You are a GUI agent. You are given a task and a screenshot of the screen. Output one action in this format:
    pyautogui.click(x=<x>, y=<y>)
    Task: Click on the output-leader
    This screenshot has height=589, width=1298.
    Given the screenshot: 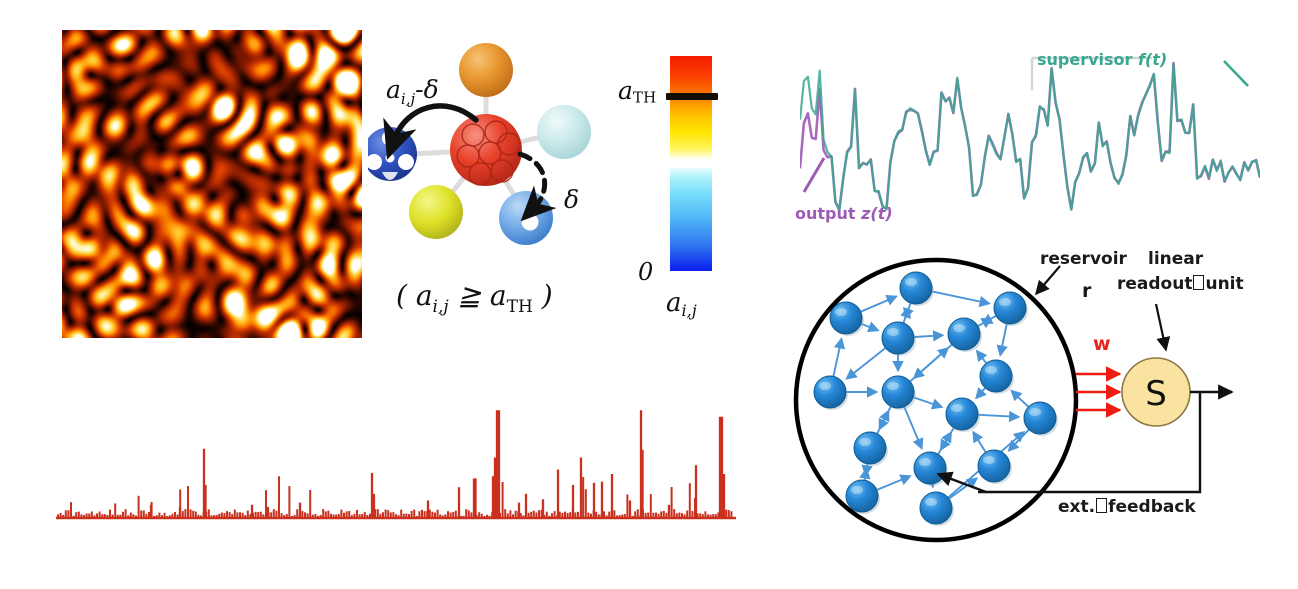 What is the action you would take?
    pyautogui.click(x=814, y=175)
    